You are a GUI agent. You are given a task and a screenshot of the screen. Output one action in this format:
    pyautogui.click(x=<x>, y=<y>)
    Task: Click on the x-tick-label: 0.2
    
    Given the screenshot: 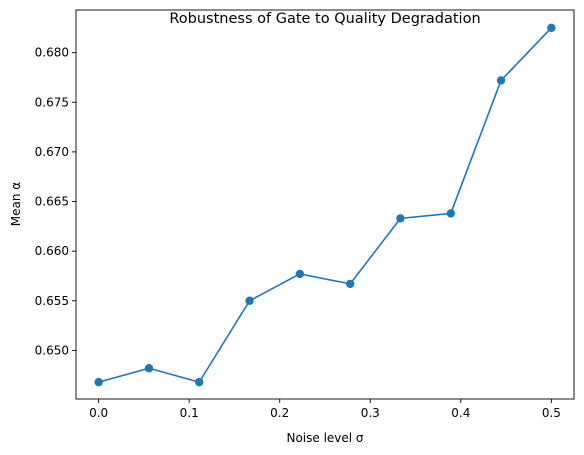 What is the action you would take?
    pyautogui.click(x=279, y=413)
    